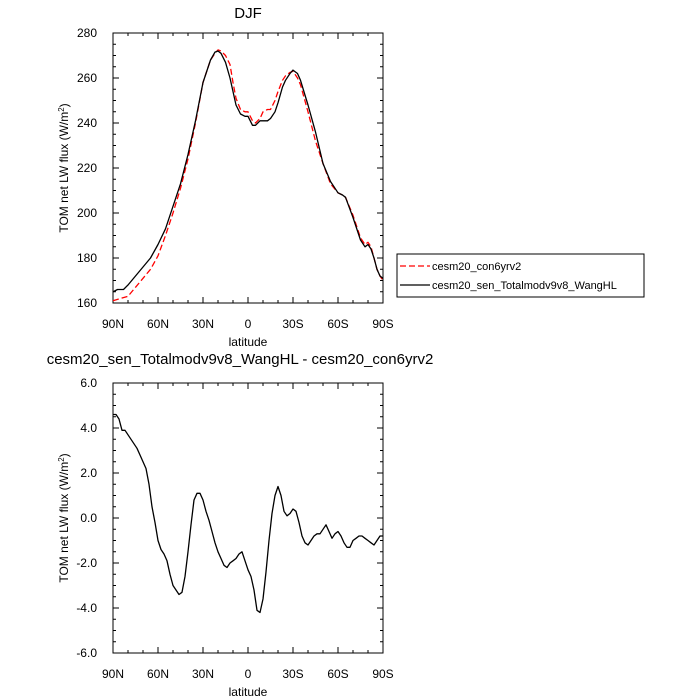 This screenshot has height=700, width=700. I want to click on bottom-x-tick-label: 90N, so click(113, 674).